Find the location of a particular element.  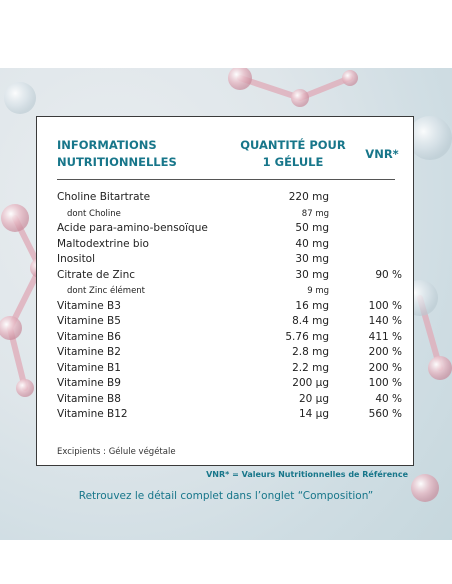

table-row: Vitamine B9 200 µg 100 % is located at coordinates (226, 385).